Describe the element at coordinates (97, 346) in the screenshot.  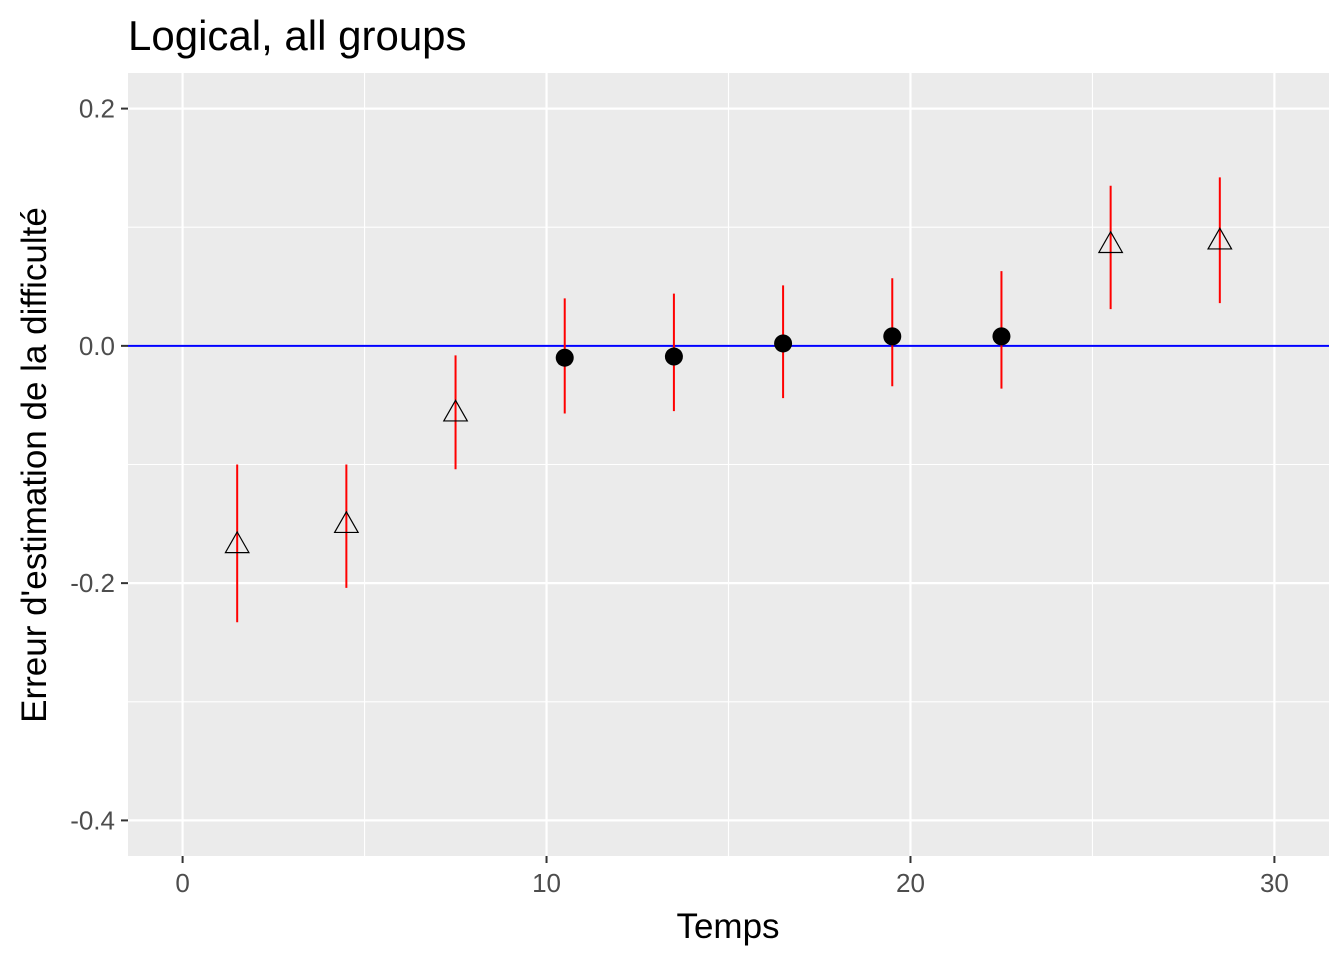
I see `y-tick-label: 0.0` at that location.